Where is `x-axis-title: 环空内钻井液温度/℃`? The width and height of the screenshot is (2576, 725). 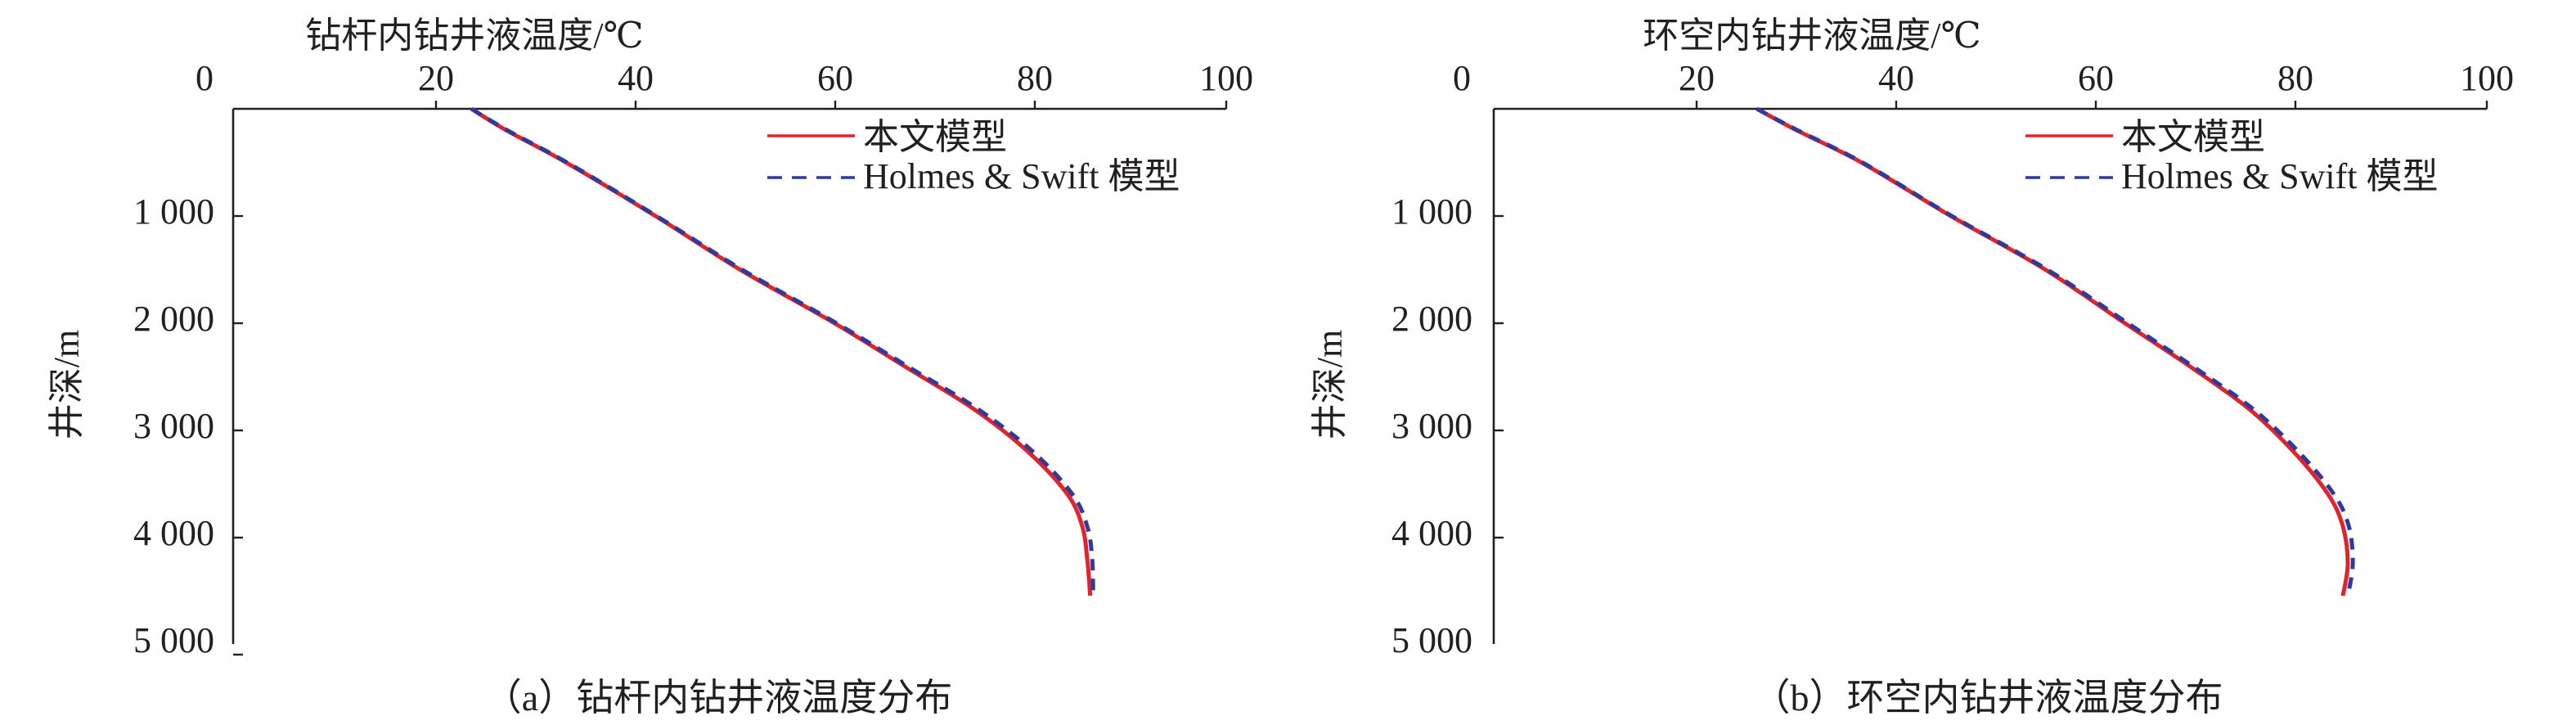
x-axis-title: 环空内钻井液温度/℃ is located at coordinates (1812, 36).